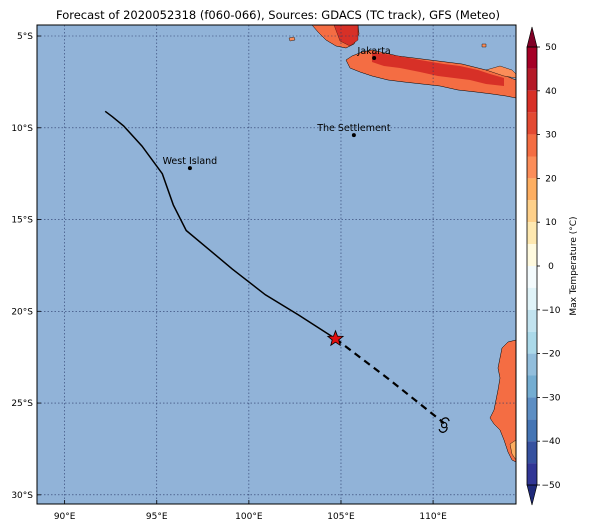  What do you see at coordinates (353, 128) in the screenshot?
I see `place-label: The Settlement` at bounding box center [353, 128].